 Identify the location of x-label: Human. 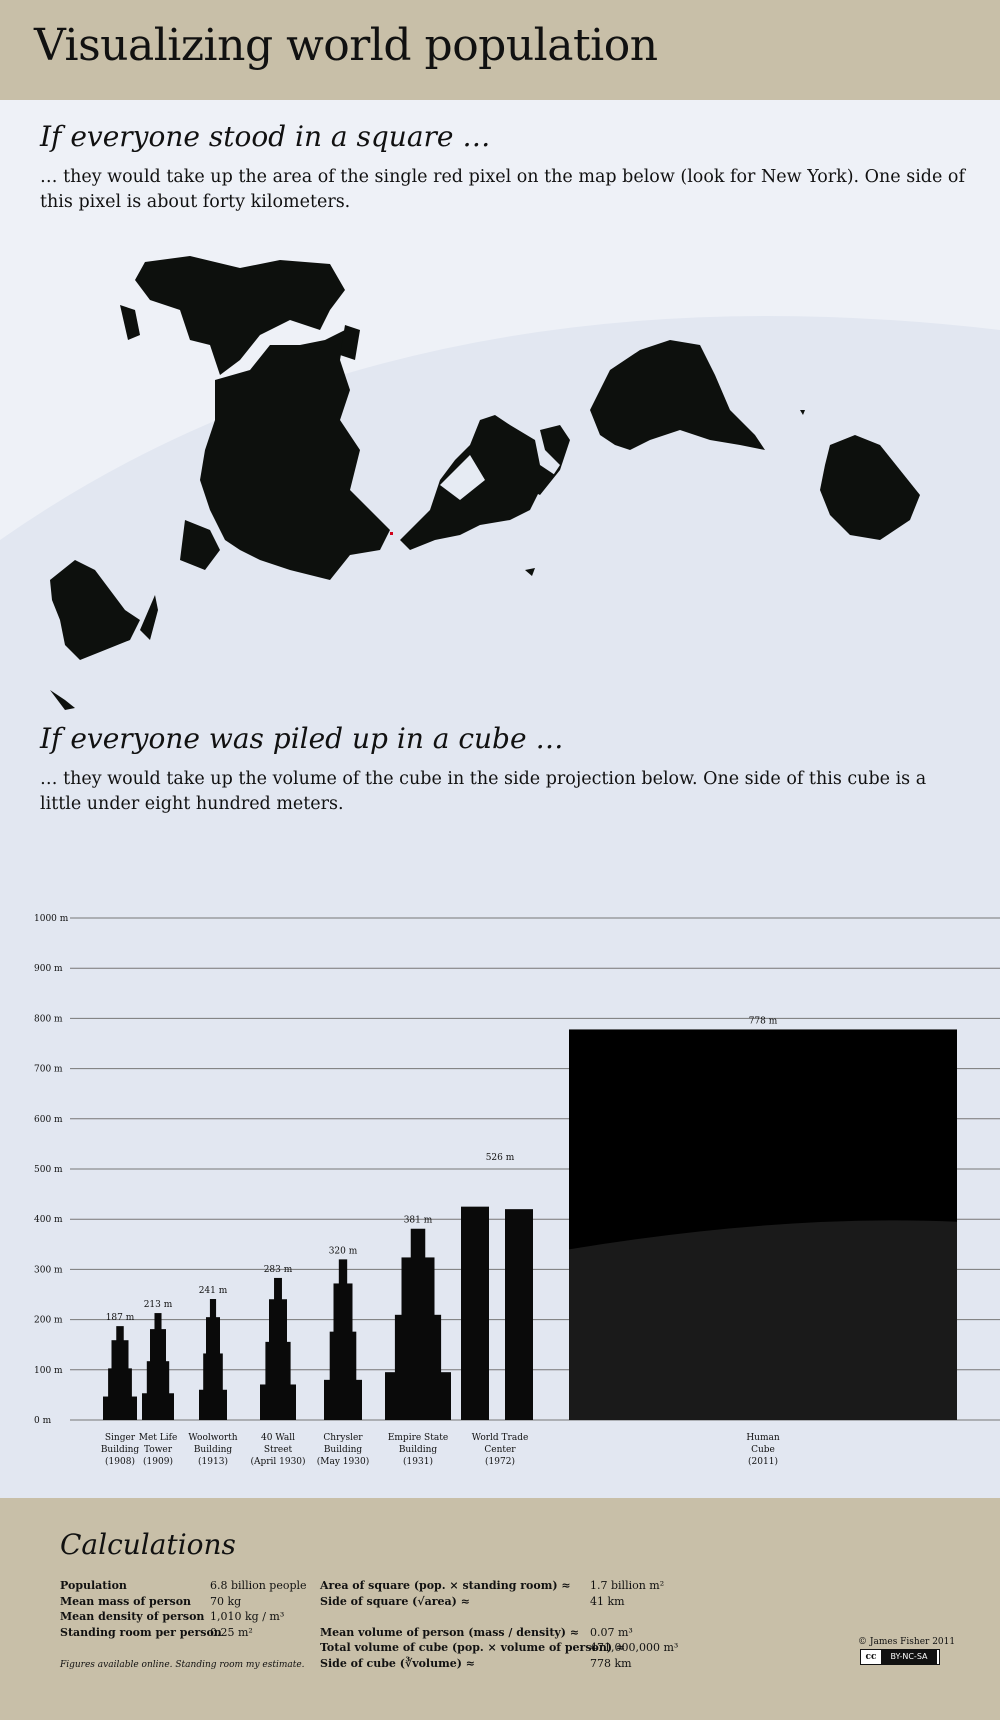
(763, 1438).